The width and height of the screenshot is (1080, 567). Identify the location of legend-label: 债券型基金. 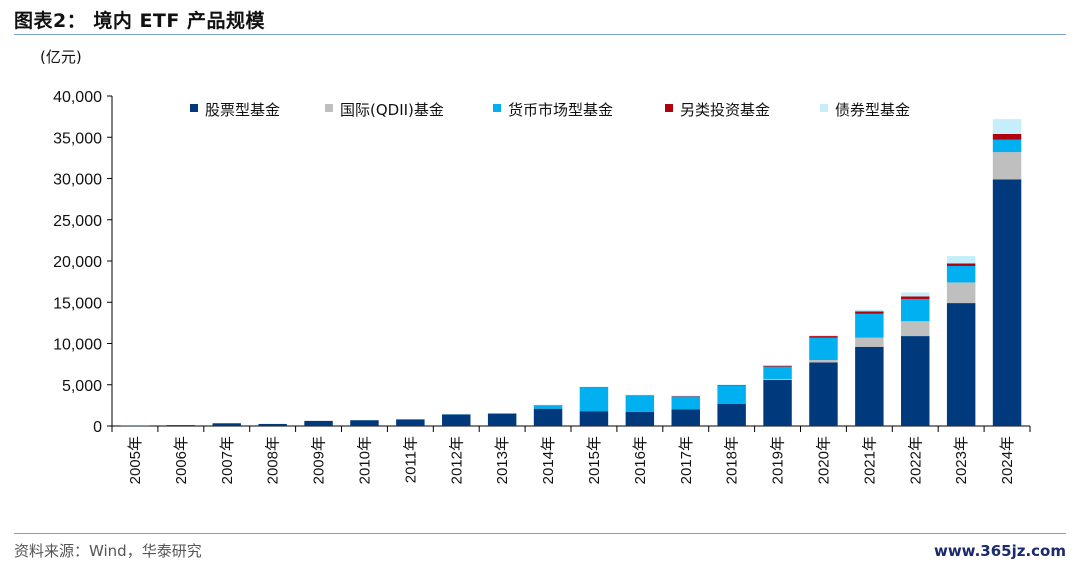
(872, 110).